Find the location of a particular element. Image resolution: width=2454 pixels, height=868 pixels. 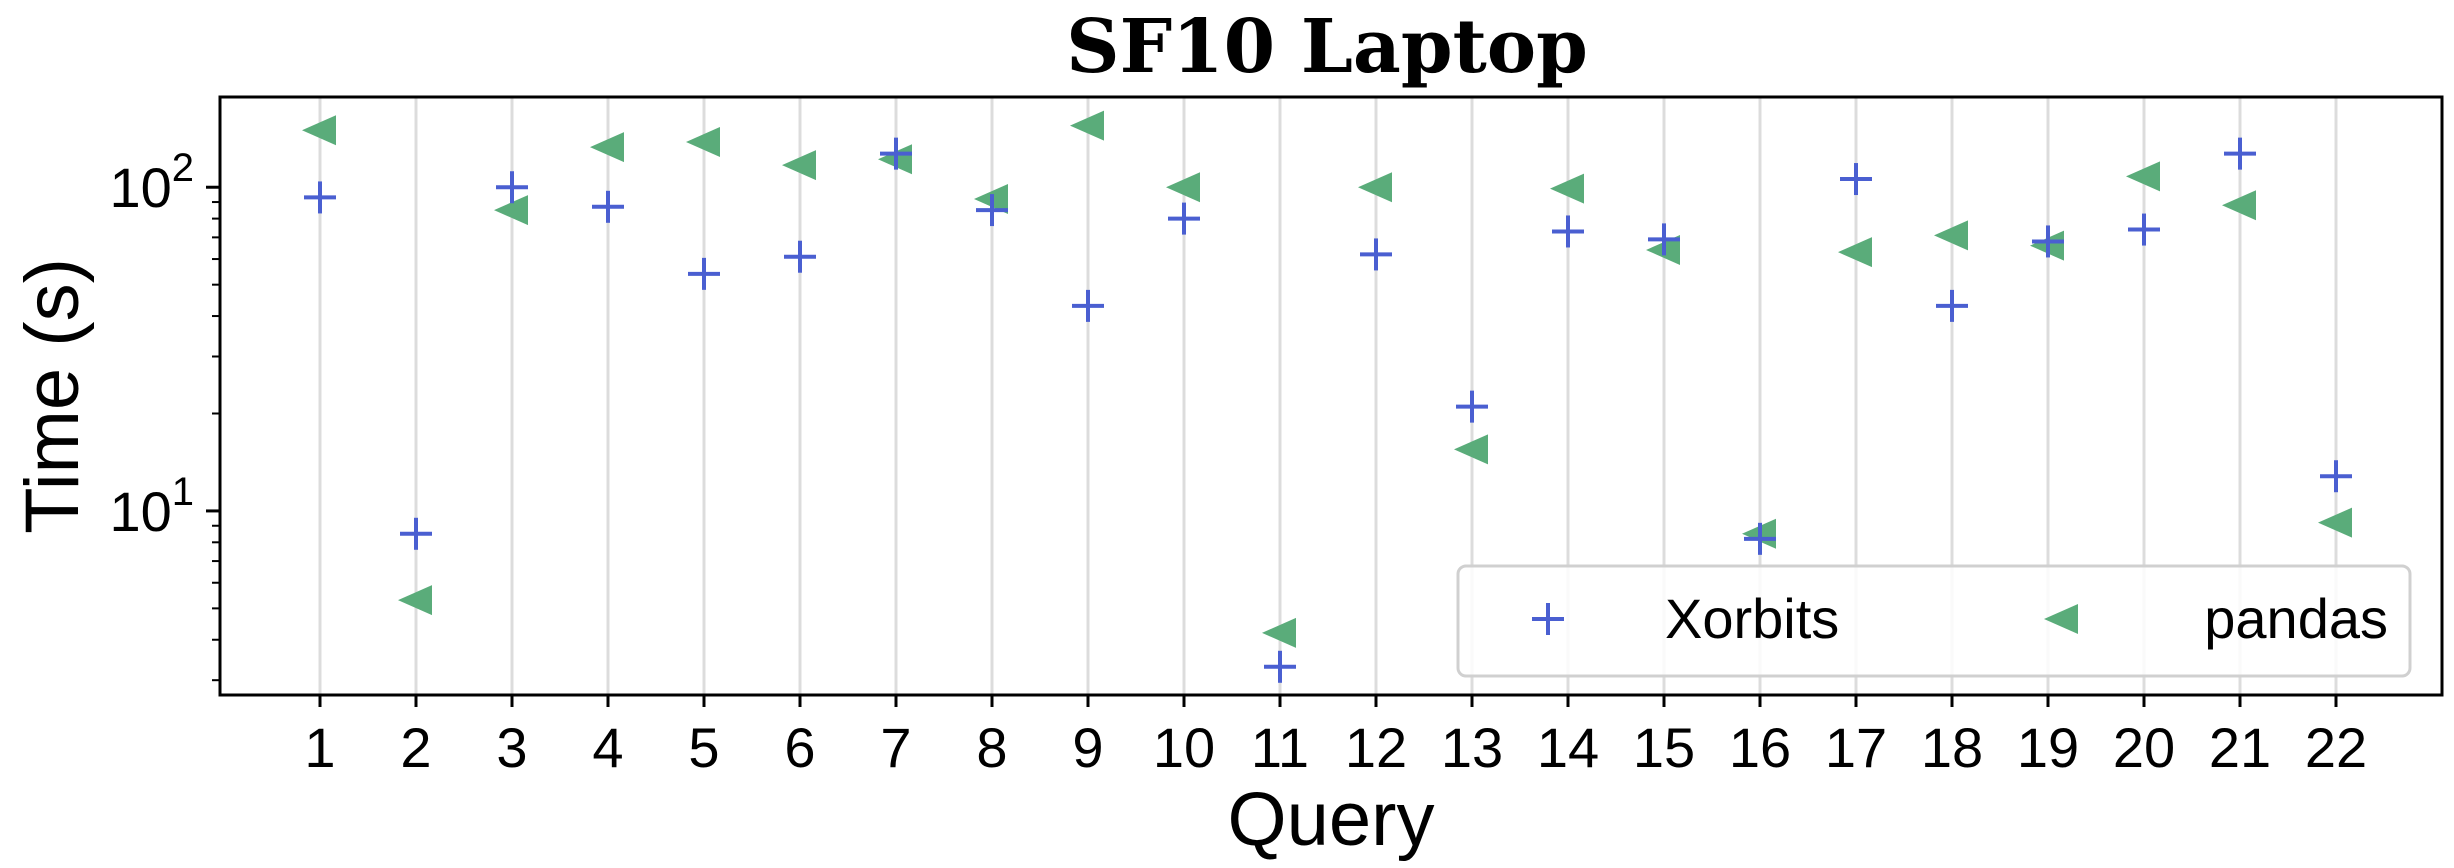

x-tick-label: 3 is located at coordinates (511, 747).